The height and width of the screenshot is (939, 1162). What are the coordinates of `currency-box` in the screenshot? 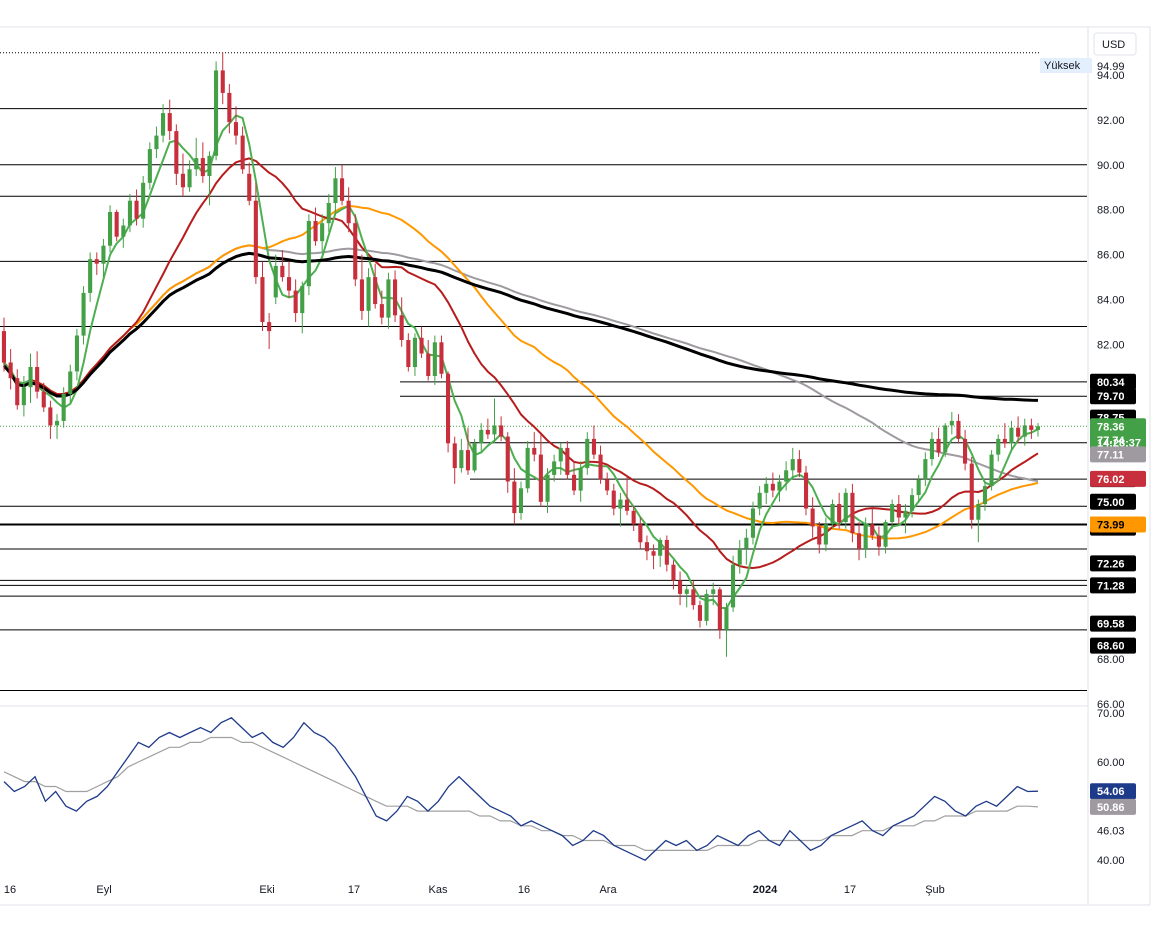 It's located at (1115, 44).